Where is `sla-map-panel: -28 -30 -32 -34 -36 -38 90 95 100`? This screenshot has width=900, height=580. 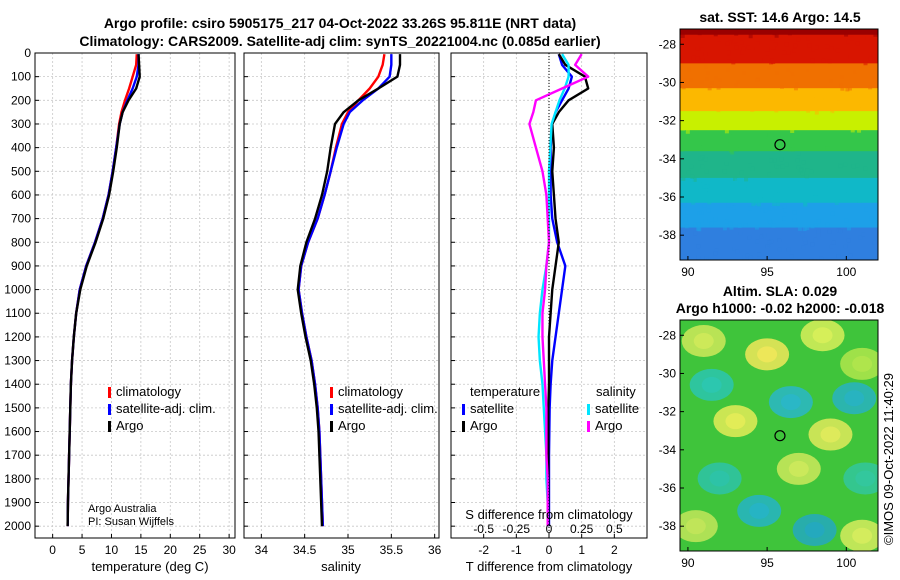 sla-map-panel: -28 -30 -32 -34 -36 -38 90 95 100 is located at coordinates (769, 444).